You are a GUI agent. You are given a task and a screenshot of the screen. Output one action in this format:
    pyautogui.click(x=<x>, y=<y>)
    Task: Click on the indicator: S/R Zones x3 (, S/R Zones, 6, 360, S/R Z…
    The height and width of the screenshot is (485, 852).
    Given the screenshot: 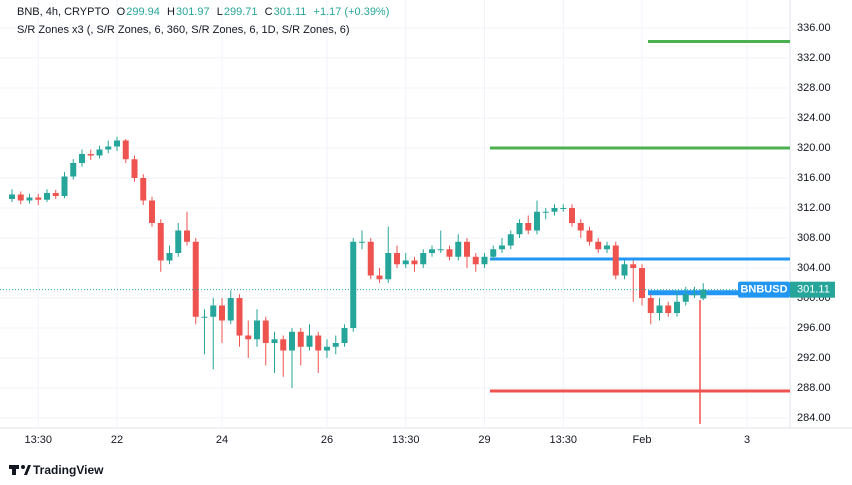 What is the action you would take?
    pyautogui.click(x=183, y=30)
    